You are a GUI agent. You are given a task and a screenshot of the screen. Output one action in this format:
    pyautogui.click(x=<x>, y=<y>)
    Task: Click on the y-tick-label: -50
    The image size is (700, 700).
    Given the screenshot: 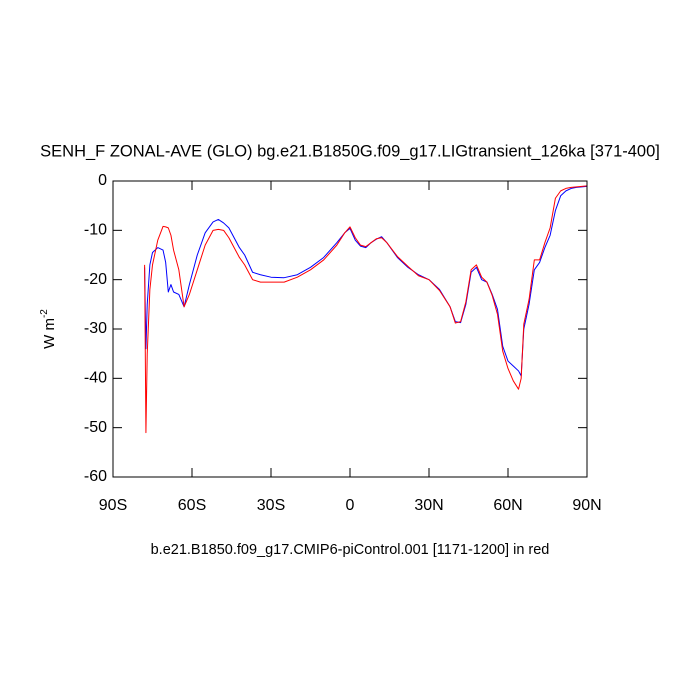 What is the action you would take?
    pyautogui.click(x=95, y=427)
    